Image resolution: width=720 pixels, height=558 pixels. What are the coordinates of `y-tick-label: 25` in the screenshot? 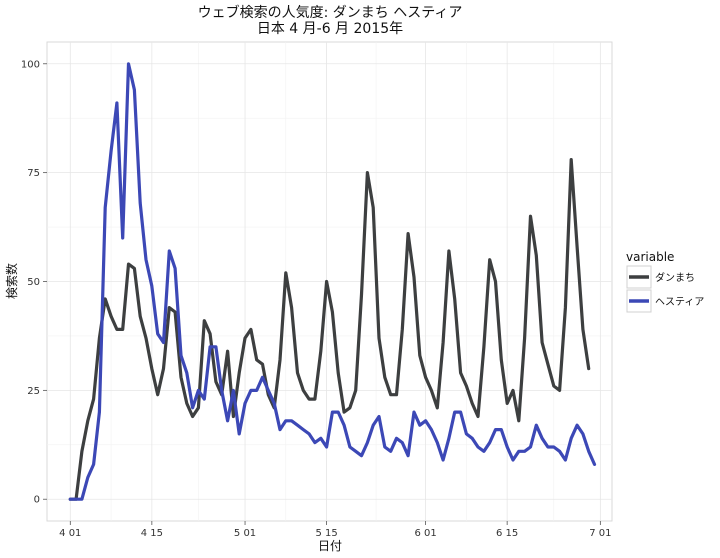 It's located at (33, 391).